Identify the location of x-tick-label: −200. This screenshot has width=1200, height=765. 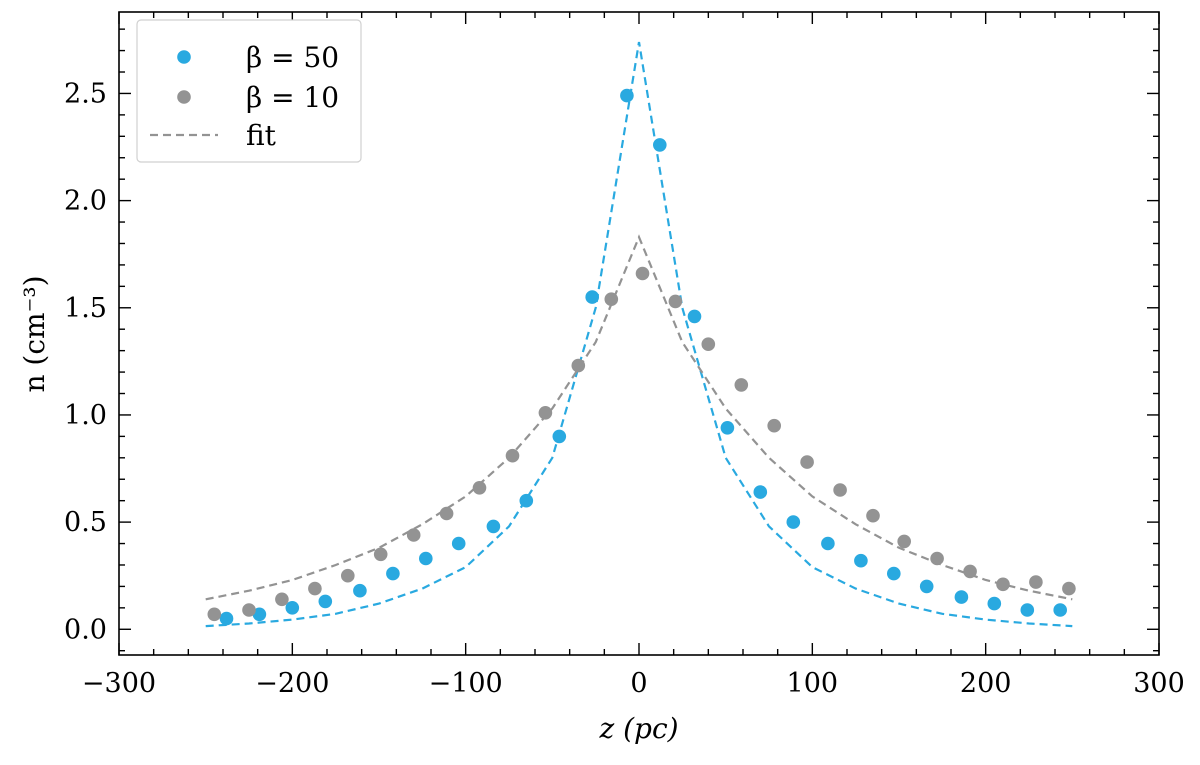
(292, 683).